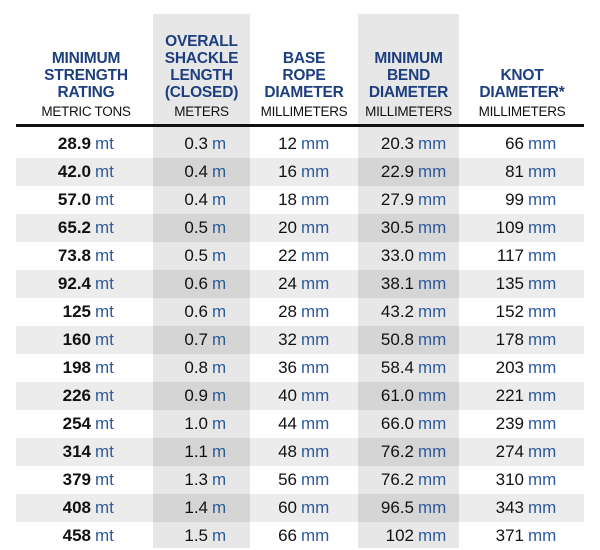 The height and width of the screenshot is (550, 600). Describe the element at coordinates (205, 452) in the screenshot. I see `table-cell: 1.1 m` at that location.